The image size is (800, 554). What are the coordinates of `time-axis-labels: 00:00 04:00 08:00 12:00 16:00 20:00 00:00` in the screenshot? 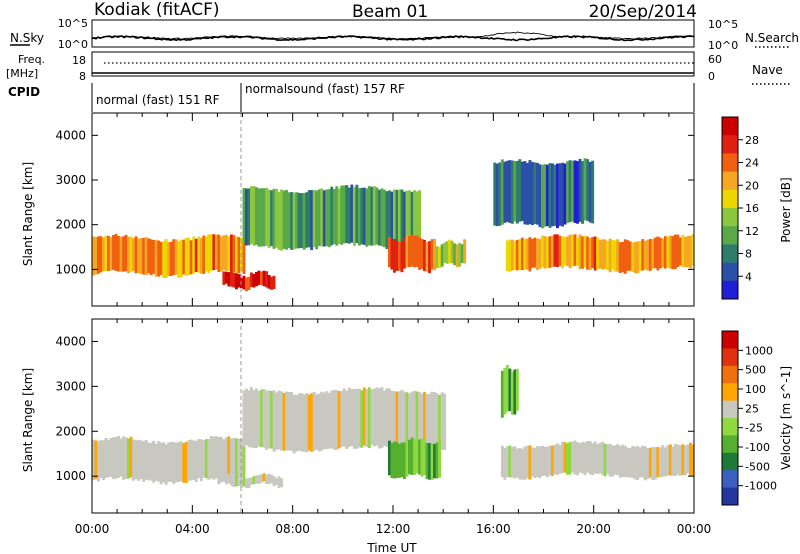 It's located at (393, 529).